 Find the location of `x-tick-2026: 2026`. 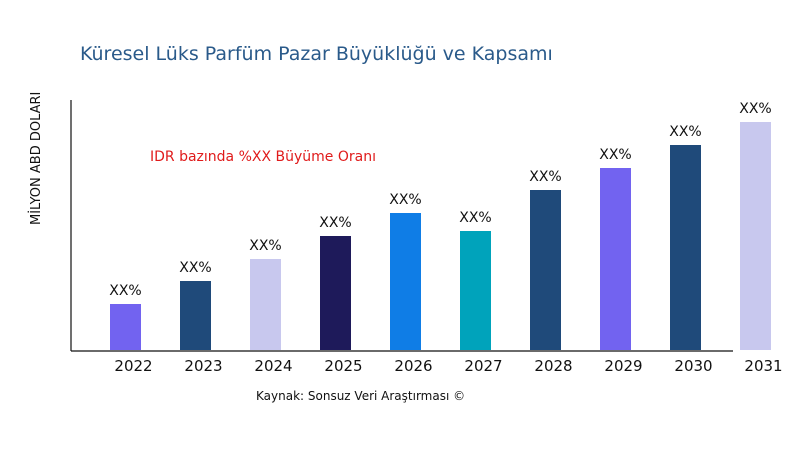

x-tick-2026: 2026 is located at coordinates (413, 366).